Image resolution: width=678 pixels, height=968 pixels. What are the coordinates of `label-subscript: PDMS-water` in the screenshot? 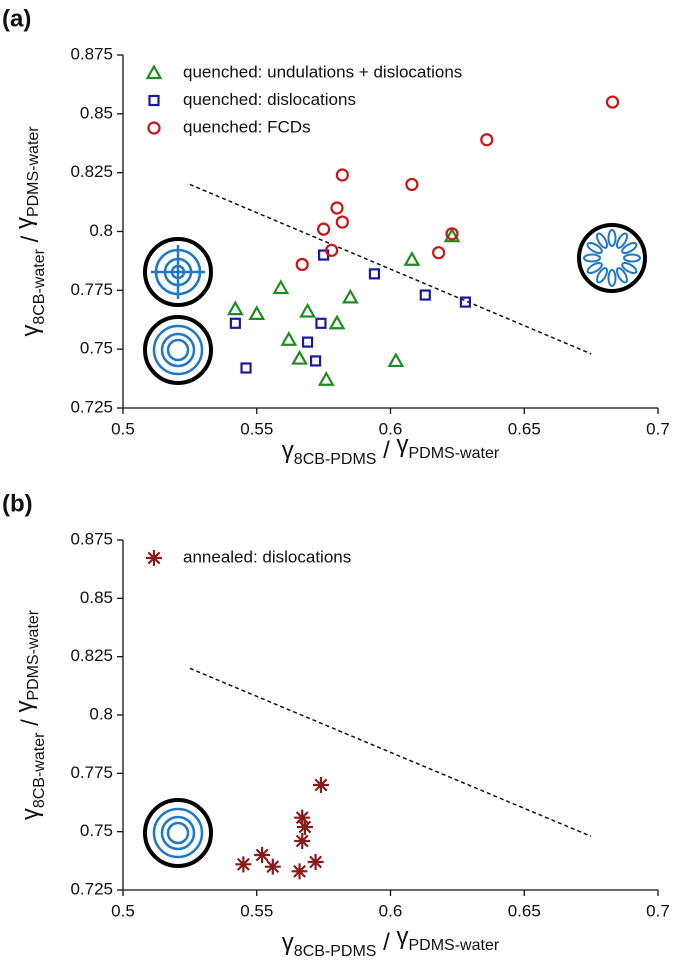 It's located at (33, 171).